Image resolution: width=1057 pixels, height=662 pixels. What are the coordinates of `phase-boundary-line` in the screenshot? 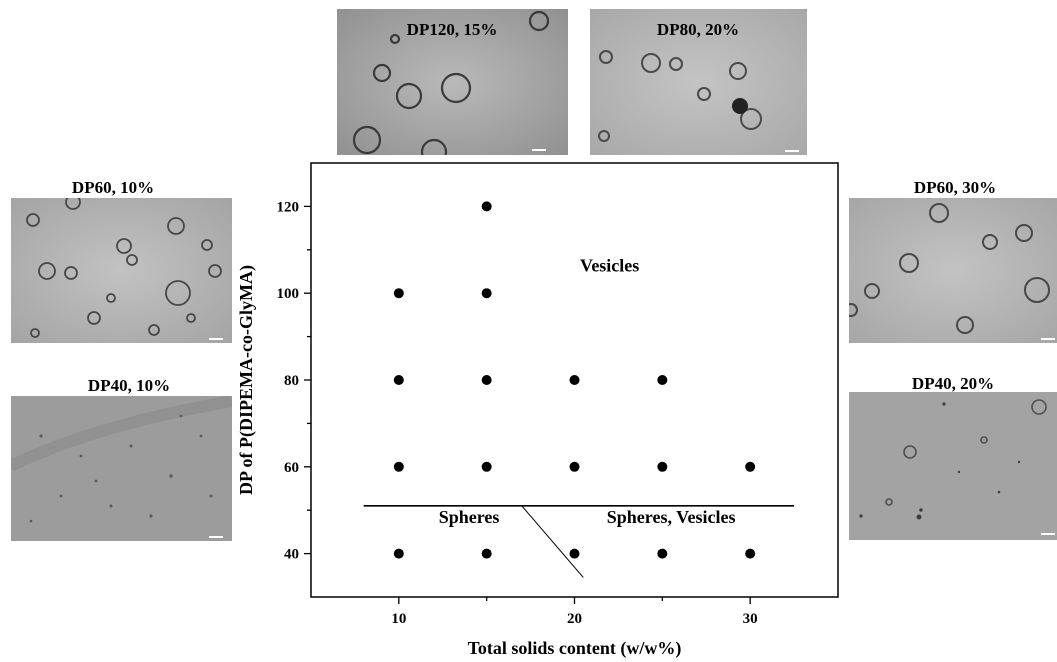 It's located at (552, 541).